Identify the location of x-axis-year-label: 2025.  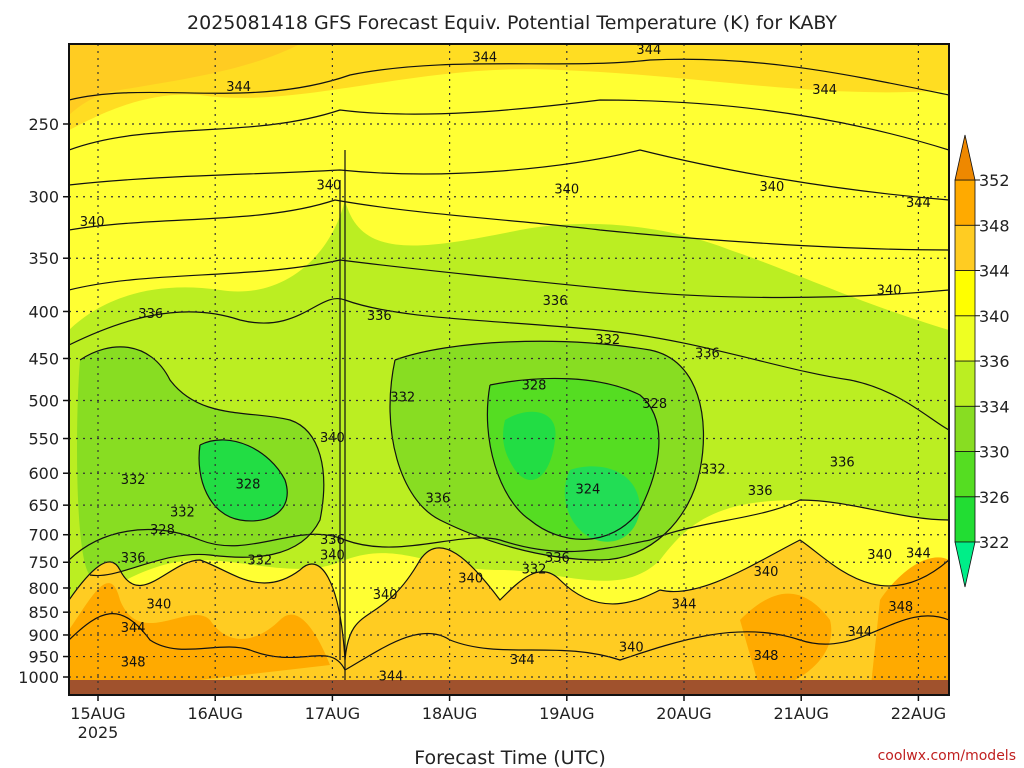
(98, 732).